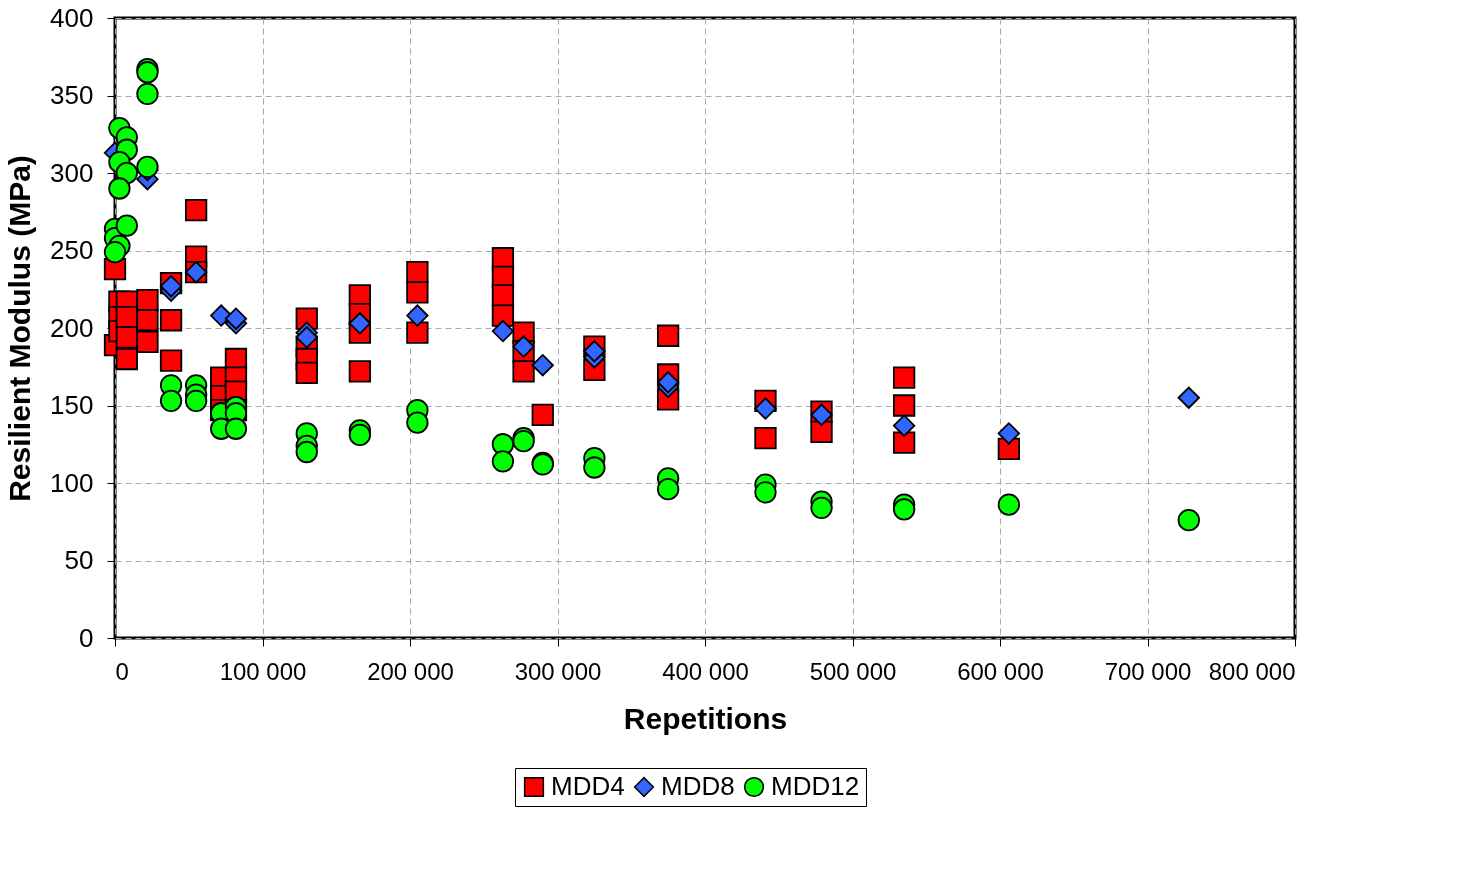  I want to click on y-tick-label: 250, so click(72, 250).